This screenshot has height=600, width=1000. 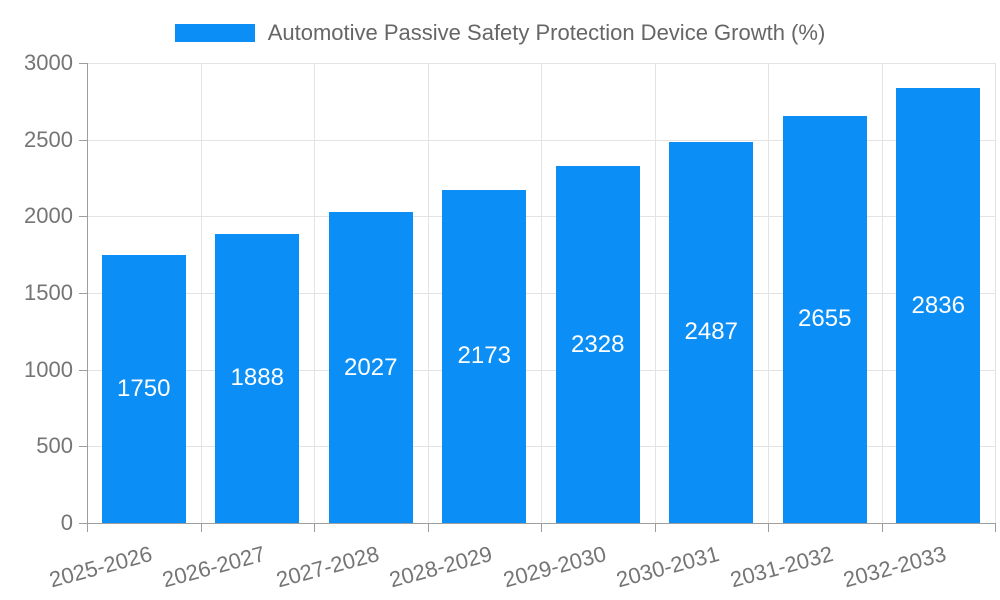 I want to click on bar-value-label: 2027, so click(x=371, y=367).